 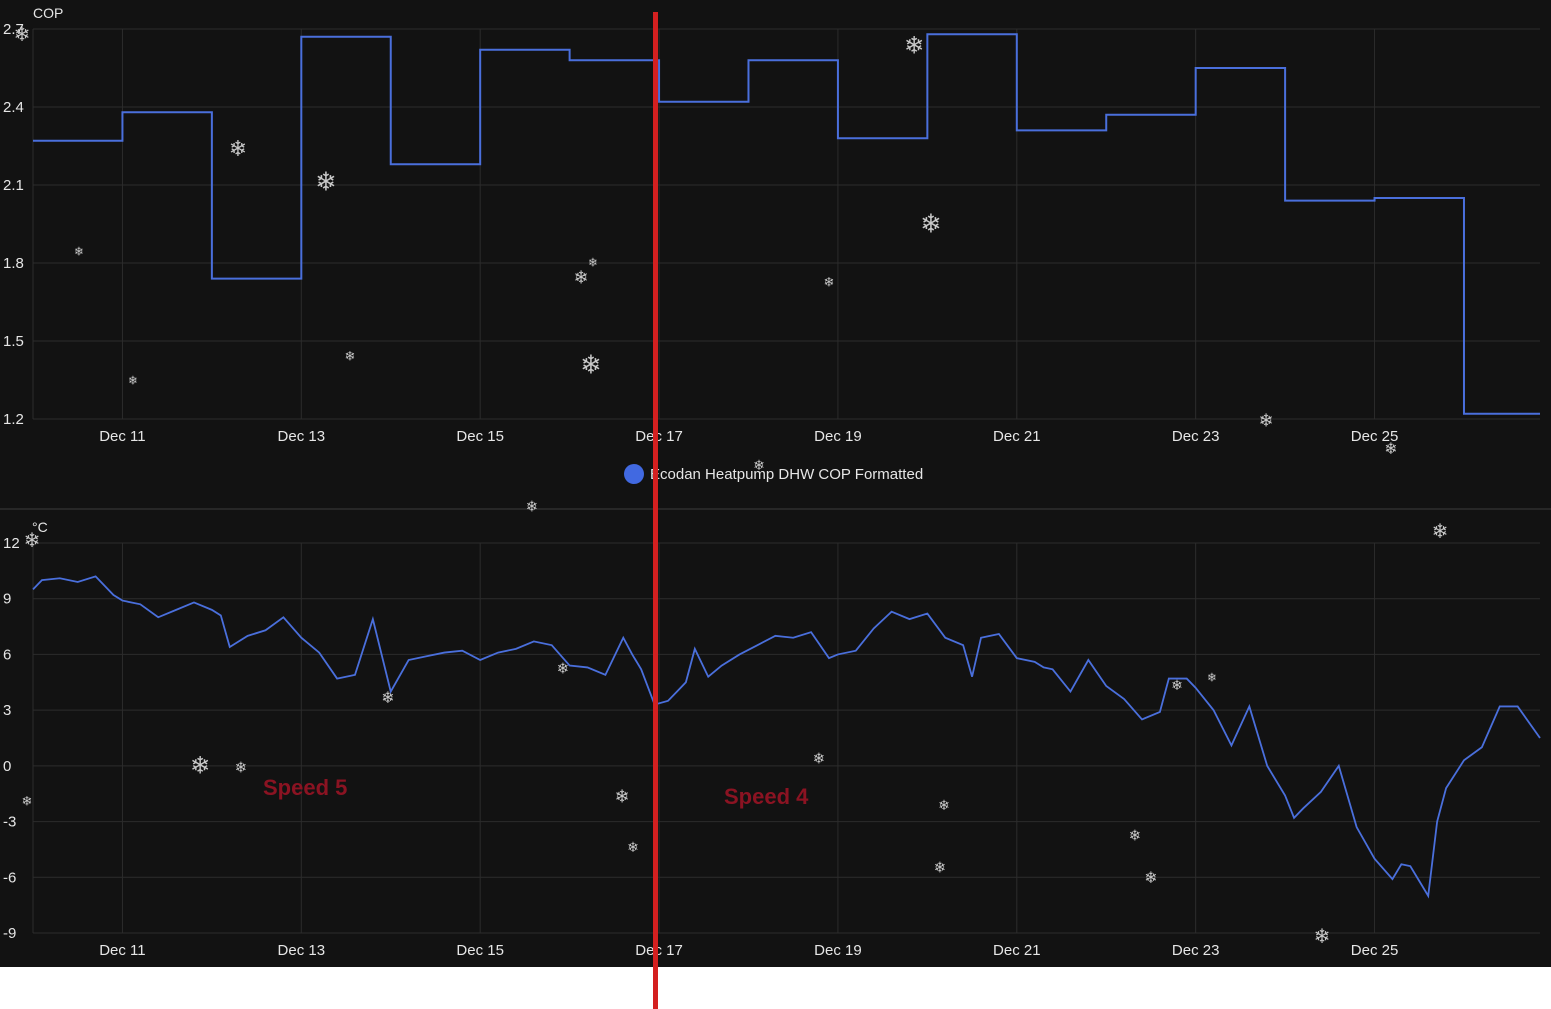 What do you see at coordinates (305, 787) in the screenshot?
I see `annotation-speed-5: Speed 5` at bounding box center [305, 787].